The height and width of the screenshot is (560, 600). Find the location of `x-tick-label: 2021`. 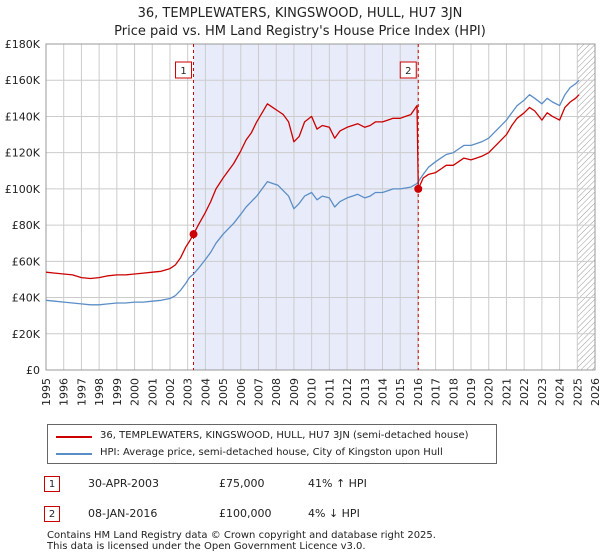

x-tick-label: 2021 is located at coordinates (506, 392).